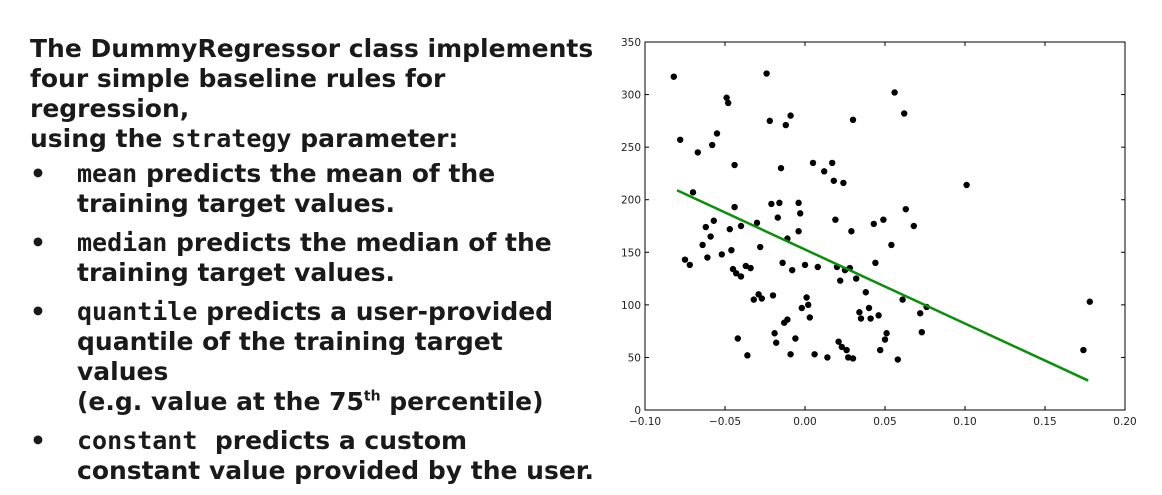  I want to click on x-tick-label: 0.10, so click(964, 422).